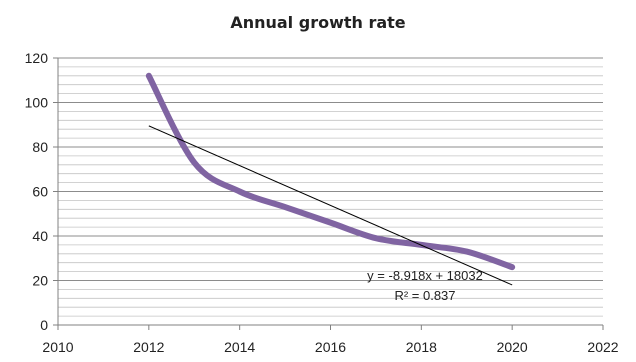  What do you see at coordinates (421, 347) in the screenshot?
I see `x-tick-label: 2018` at bounding box center [421, 347].